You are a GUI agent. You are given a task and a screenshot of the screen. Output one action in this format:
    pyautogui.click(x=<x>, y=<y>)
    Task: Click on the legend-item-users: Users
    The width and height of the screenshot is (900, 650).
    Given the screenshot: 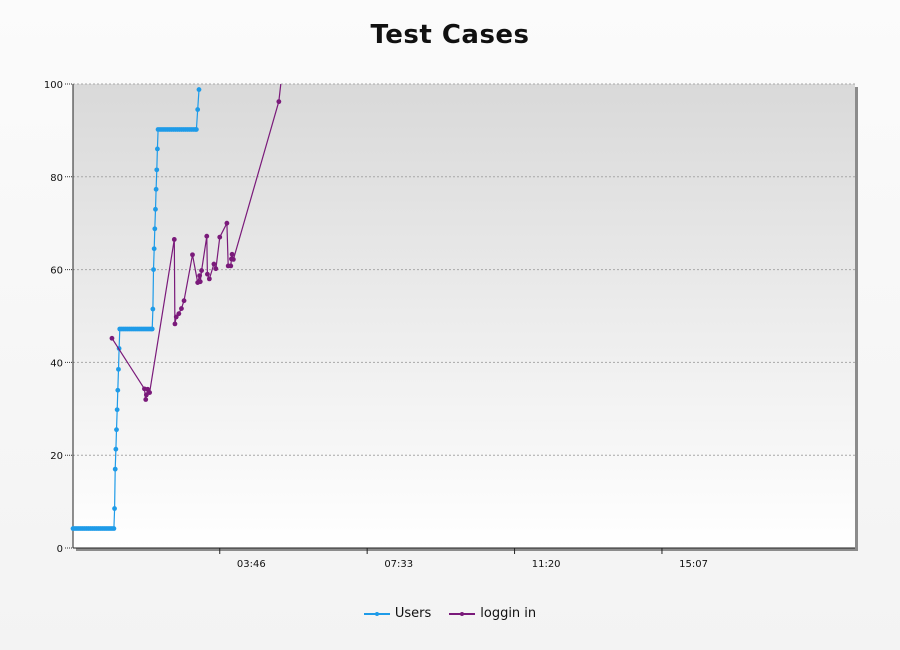 What is the action you would take?
    pyautogui.click(x=397, y=613)
    